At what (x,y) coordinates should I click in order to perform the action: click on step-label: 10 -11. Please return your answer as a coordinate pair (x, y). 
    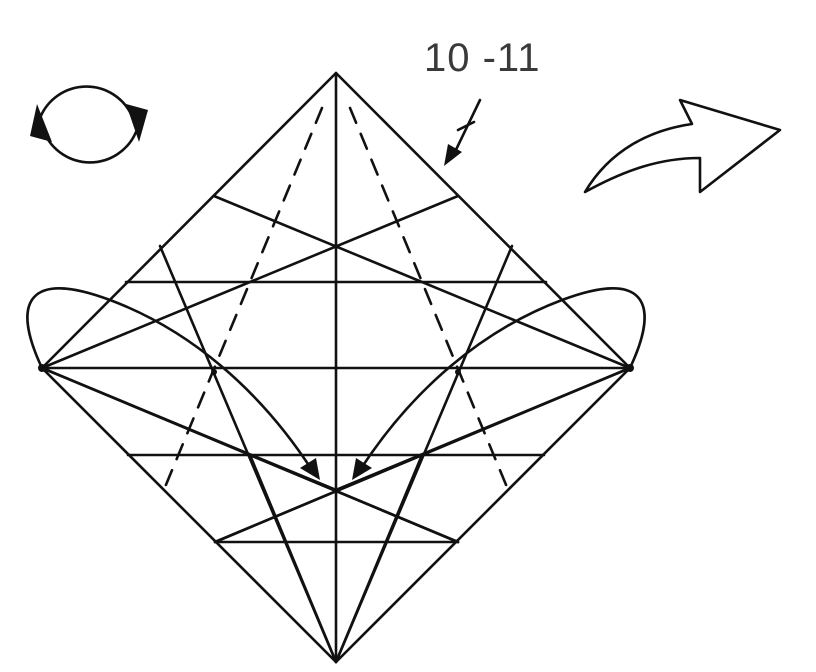
    Looking at the image, I should click on (482, 58).